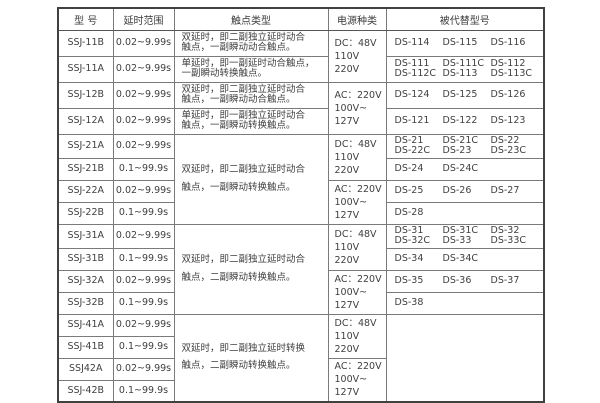 The width and height of the screenshot is (600, 403). What do you see at coordinates (85, 236) in the screenshot?
I see `model-cell: SSJ-31A` at bounding box center [85, 236].